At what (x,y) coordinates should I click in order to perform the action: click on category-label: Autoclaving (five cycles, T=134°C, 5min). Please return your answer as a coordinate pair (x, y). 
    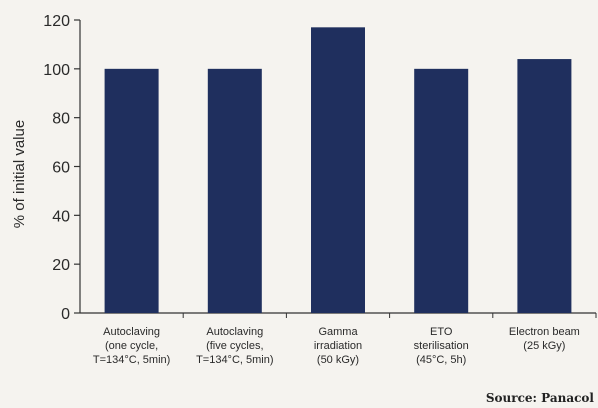
    Looking at the image, I should click on (234, 346).